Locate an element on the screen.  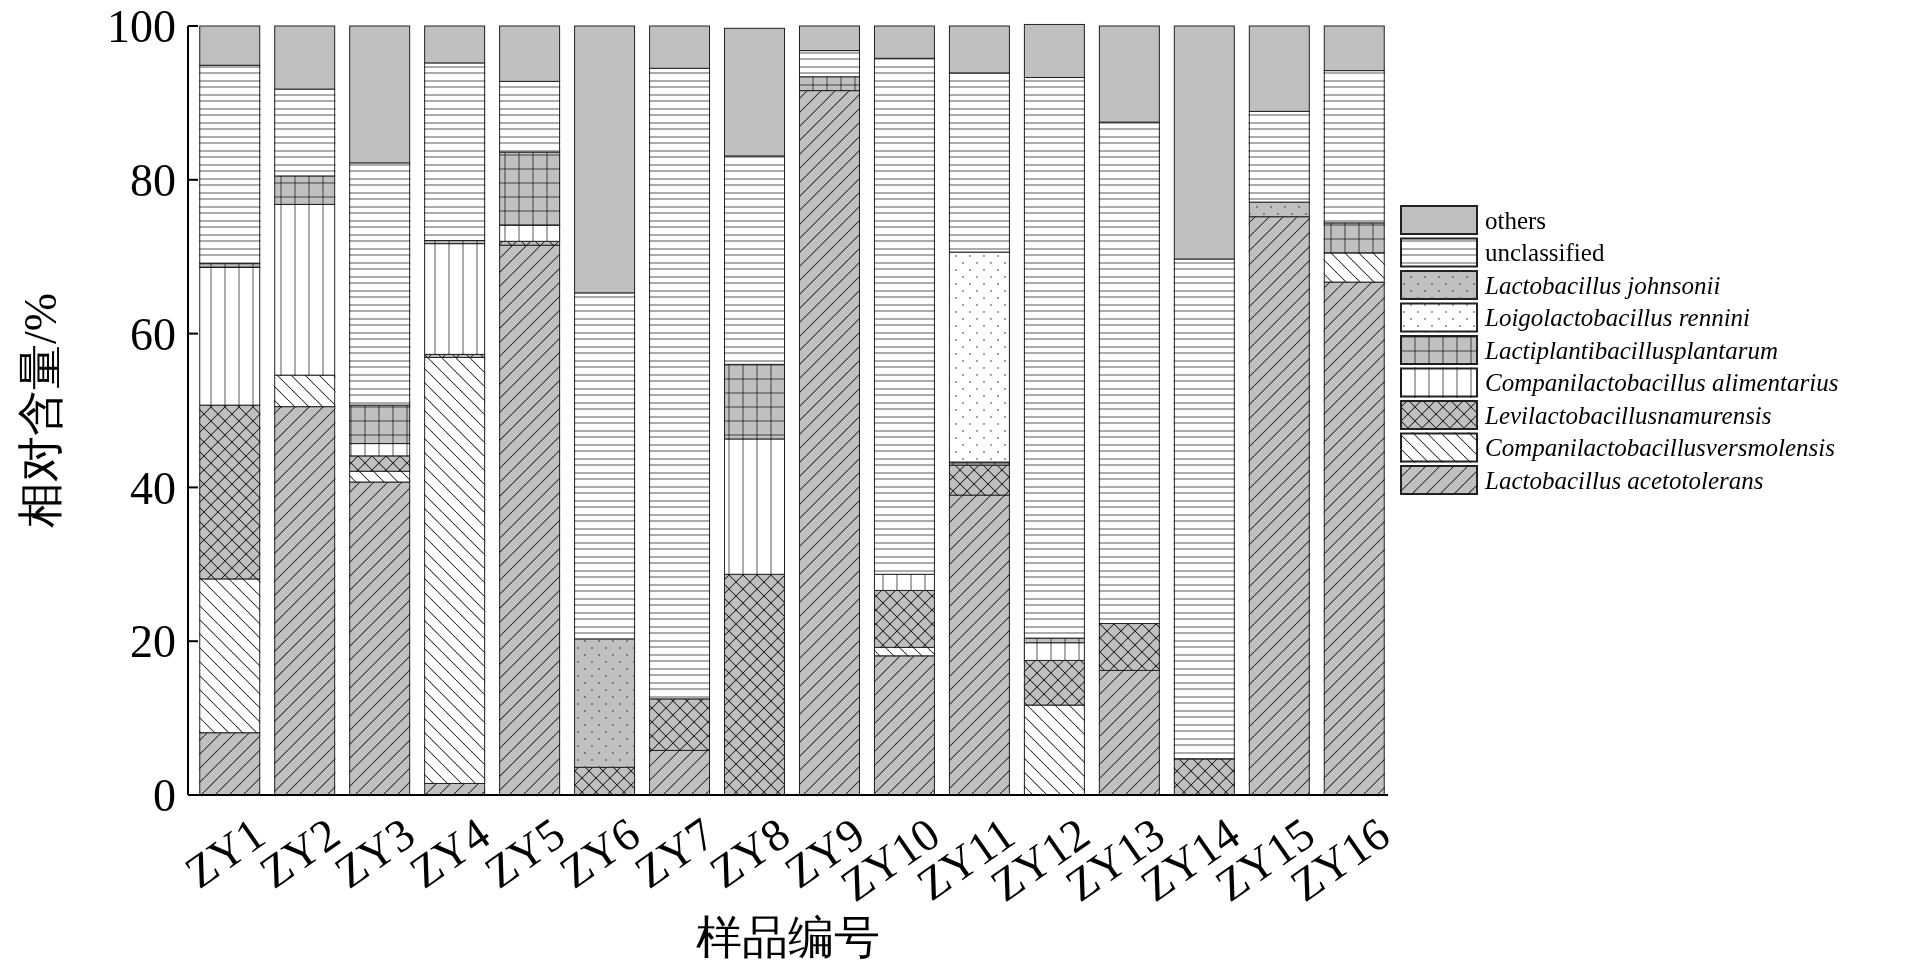
y-tick-label: 20 is located at coordinates (153, 642).